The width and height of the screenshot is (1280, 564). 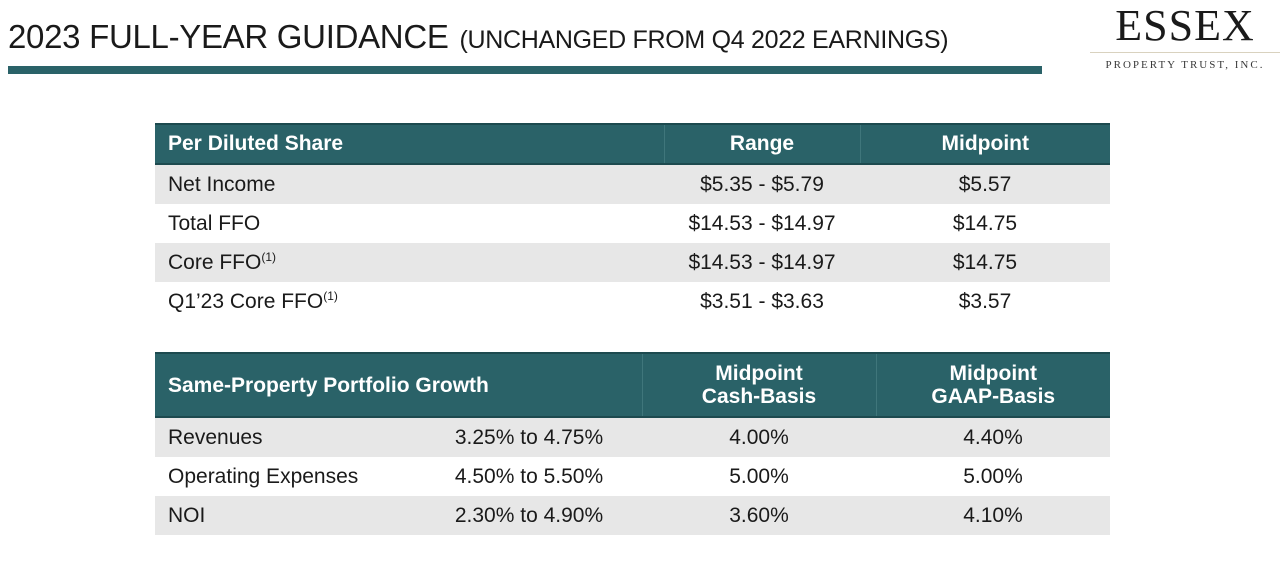 What do you see at coordinates (409, 144) in the screenshot?
I see `header-per-diluted-share: Per Diluted Share` at bounding box center [409, 144].